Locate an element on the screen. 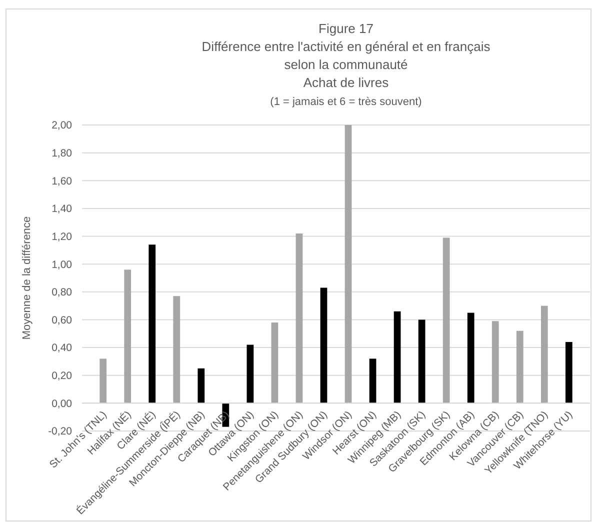 The height and width of the screenshot is (522, 597). y-tick-label: 1,80 is located at coordinates (62, 153).